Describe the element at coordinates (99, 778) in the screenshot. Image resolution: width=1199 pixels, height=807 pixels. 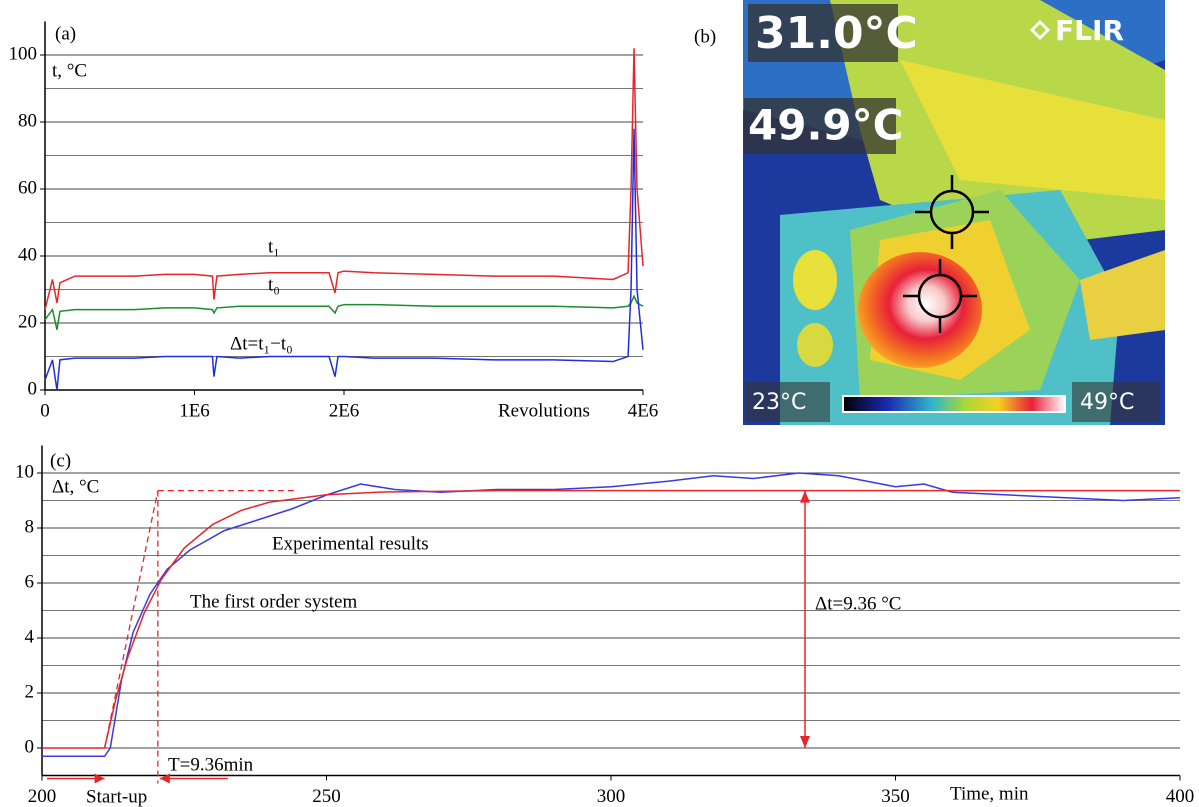
I see `startup-arrow-head` at that location.